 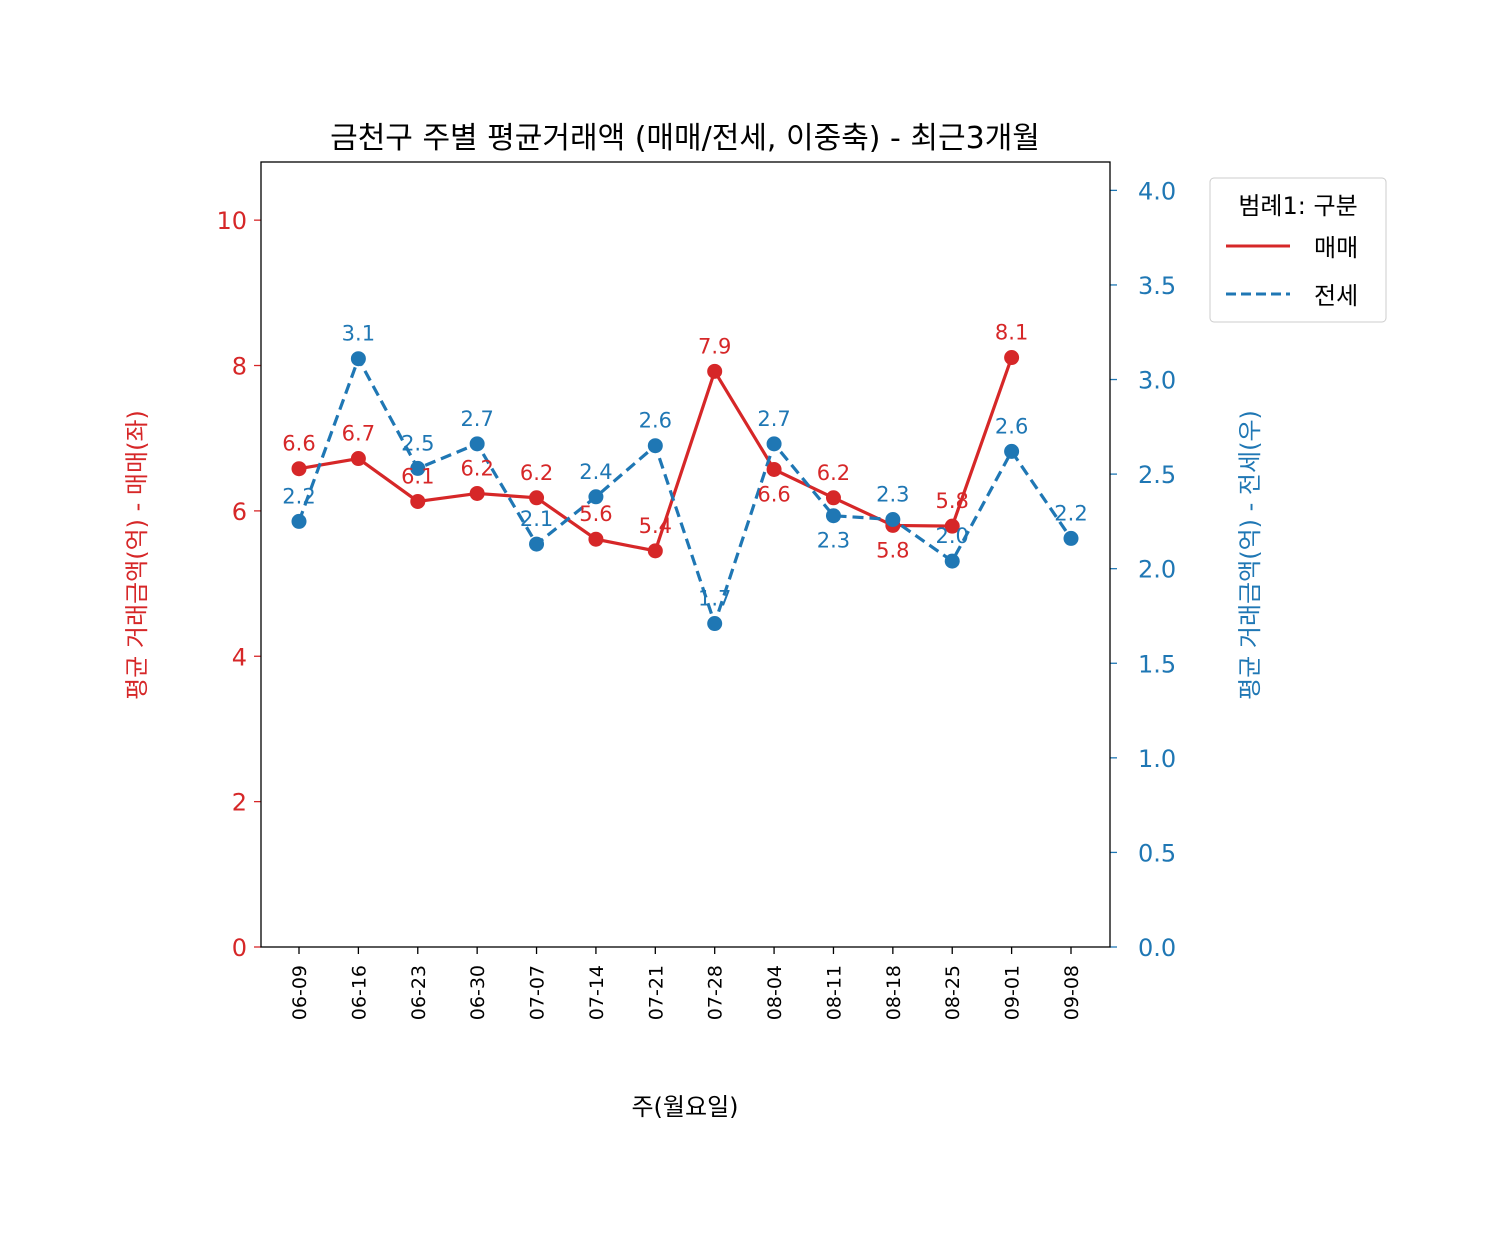 What do you see at coordinates (1297, 206) in the screenshot?
I see `legend-title: 범례1: 구분` at bounding box center [1297, 206].